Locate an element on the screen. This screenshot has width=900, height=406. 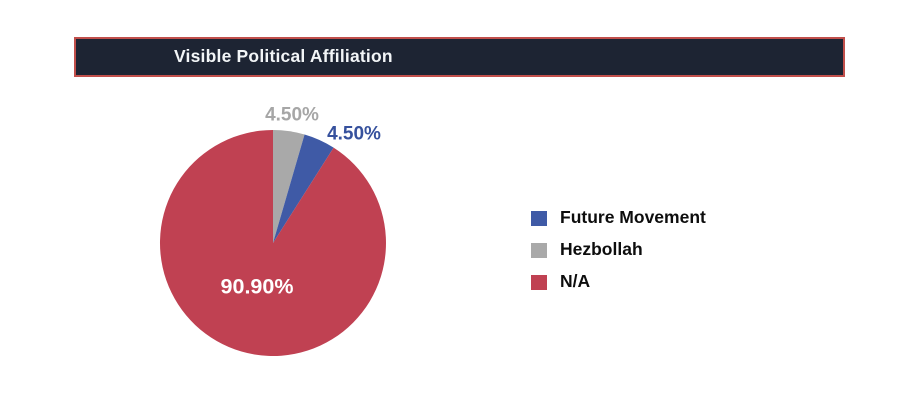
chart-legend: Future Movement Hezbollah N/A is located at coordinates (618, 256).